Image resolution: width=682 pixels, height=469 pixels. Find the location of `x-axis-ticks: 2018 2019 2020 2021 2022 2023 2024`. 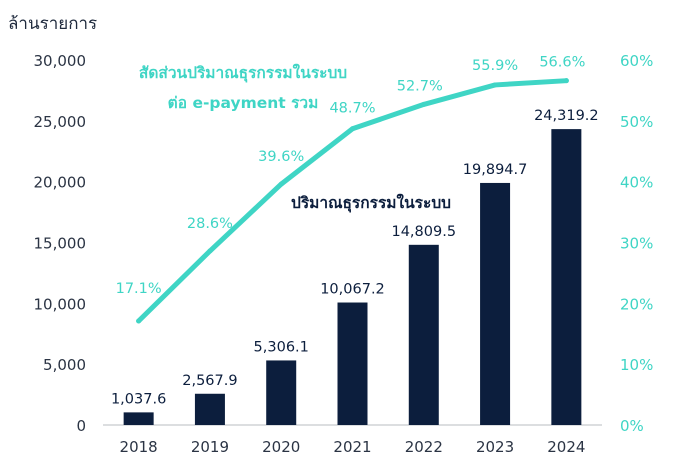

x-axis-ticks: 2018 2019 2020 2021 2022 2023 2024 is located at coordinates (353, 447).